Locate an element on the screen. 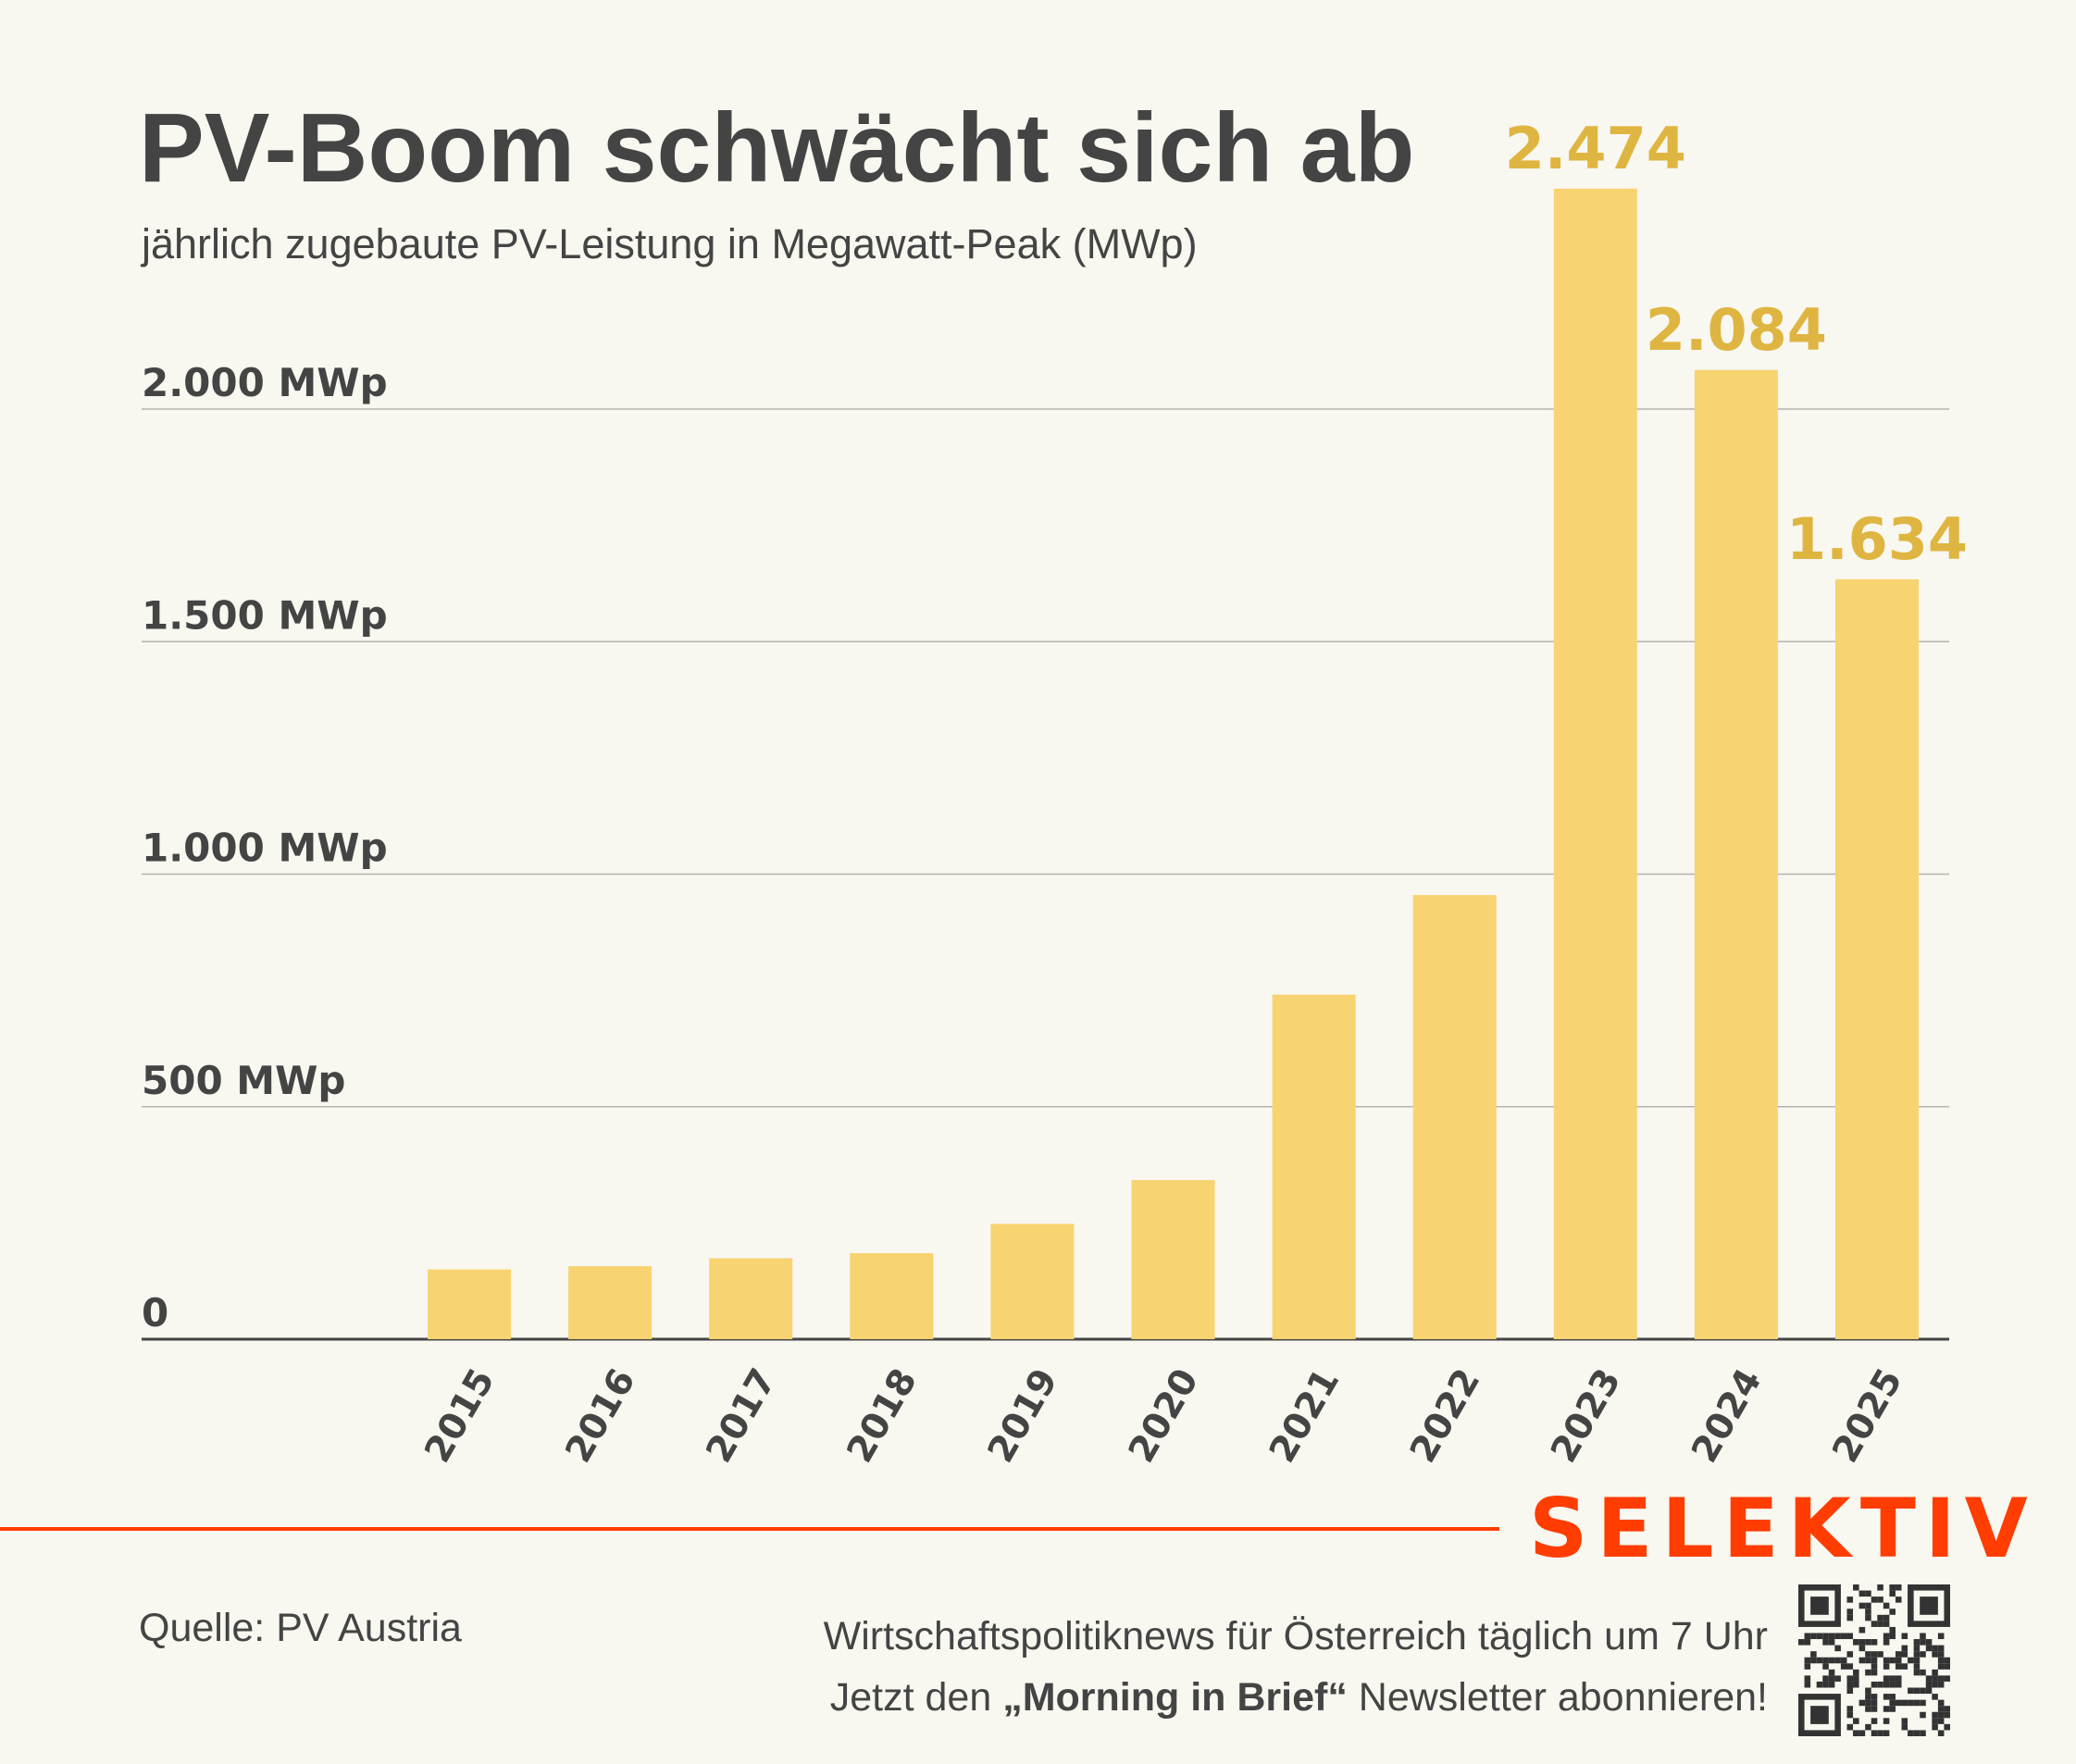 The height and width of the screenshot is (1764, 2076). qr-code-icon is located at coordinates (1874, 1660).